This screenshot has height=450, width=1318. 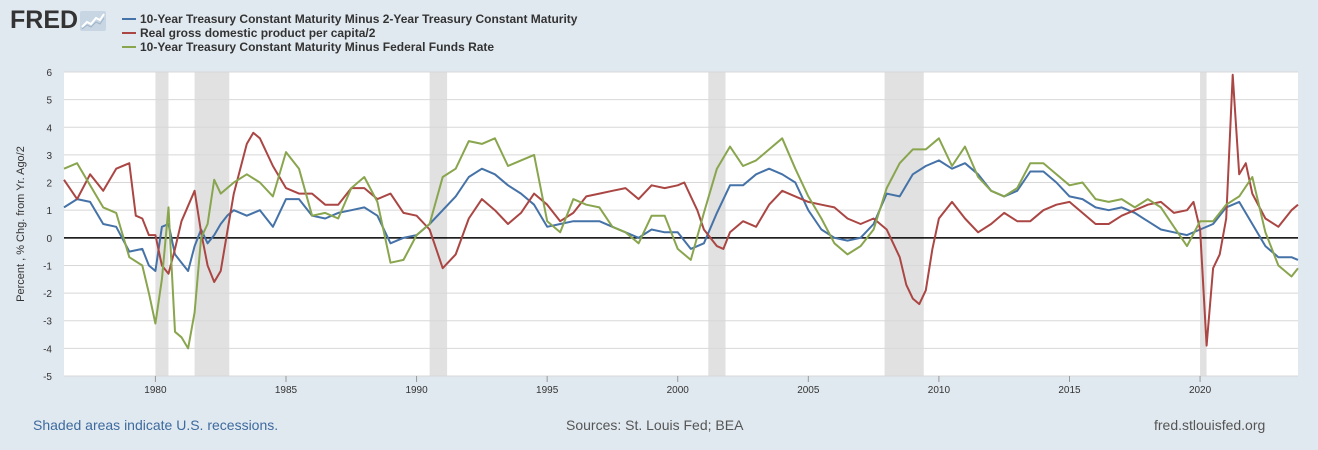 What do you see at coordinates (49, 156) in the screenshot?
I see `y-tick-label: 3` at bounding box center [49, 156].